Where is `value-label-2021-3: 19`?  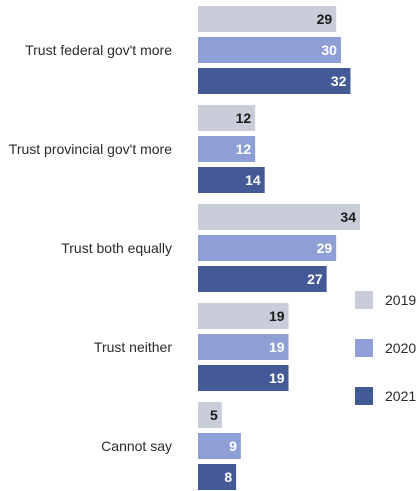
value-label-2021-3: 19 is located at coordinates (277, 378).